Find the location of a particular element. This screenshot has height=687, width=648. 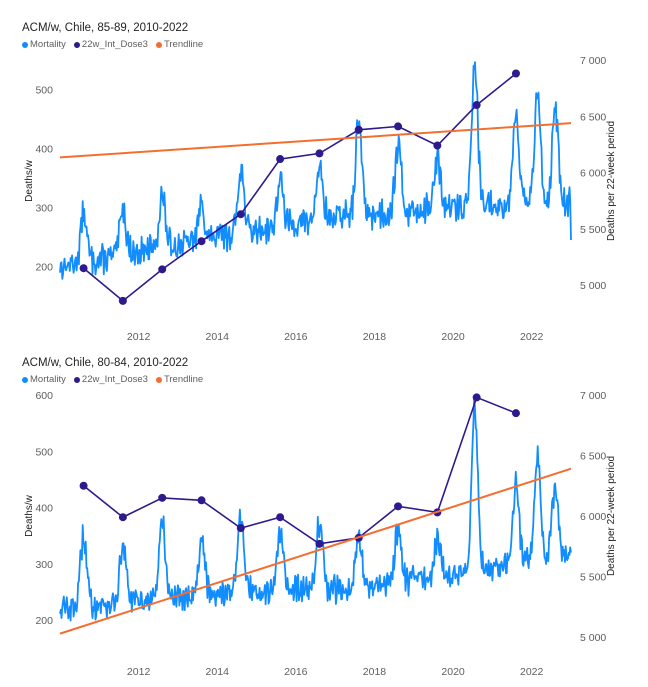

series-line-trendline is located at coordinates (315, 140).